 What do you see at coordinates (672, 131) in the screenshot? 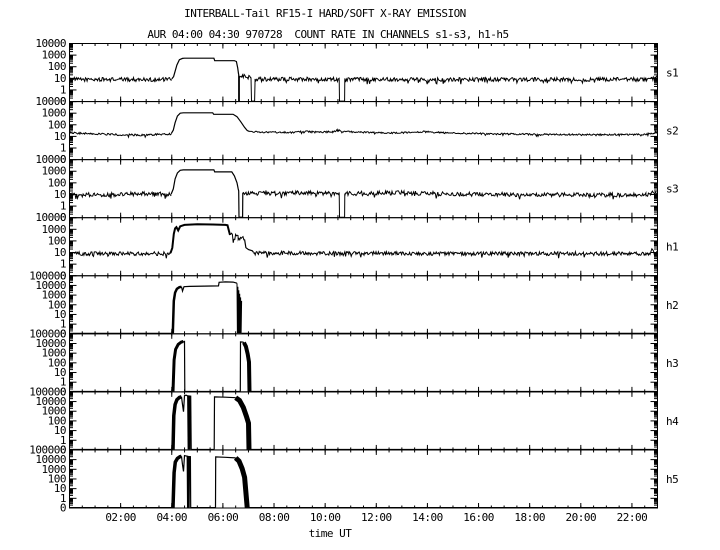
I see `channel-label-s2: s2` at bounding box center [672, 131].